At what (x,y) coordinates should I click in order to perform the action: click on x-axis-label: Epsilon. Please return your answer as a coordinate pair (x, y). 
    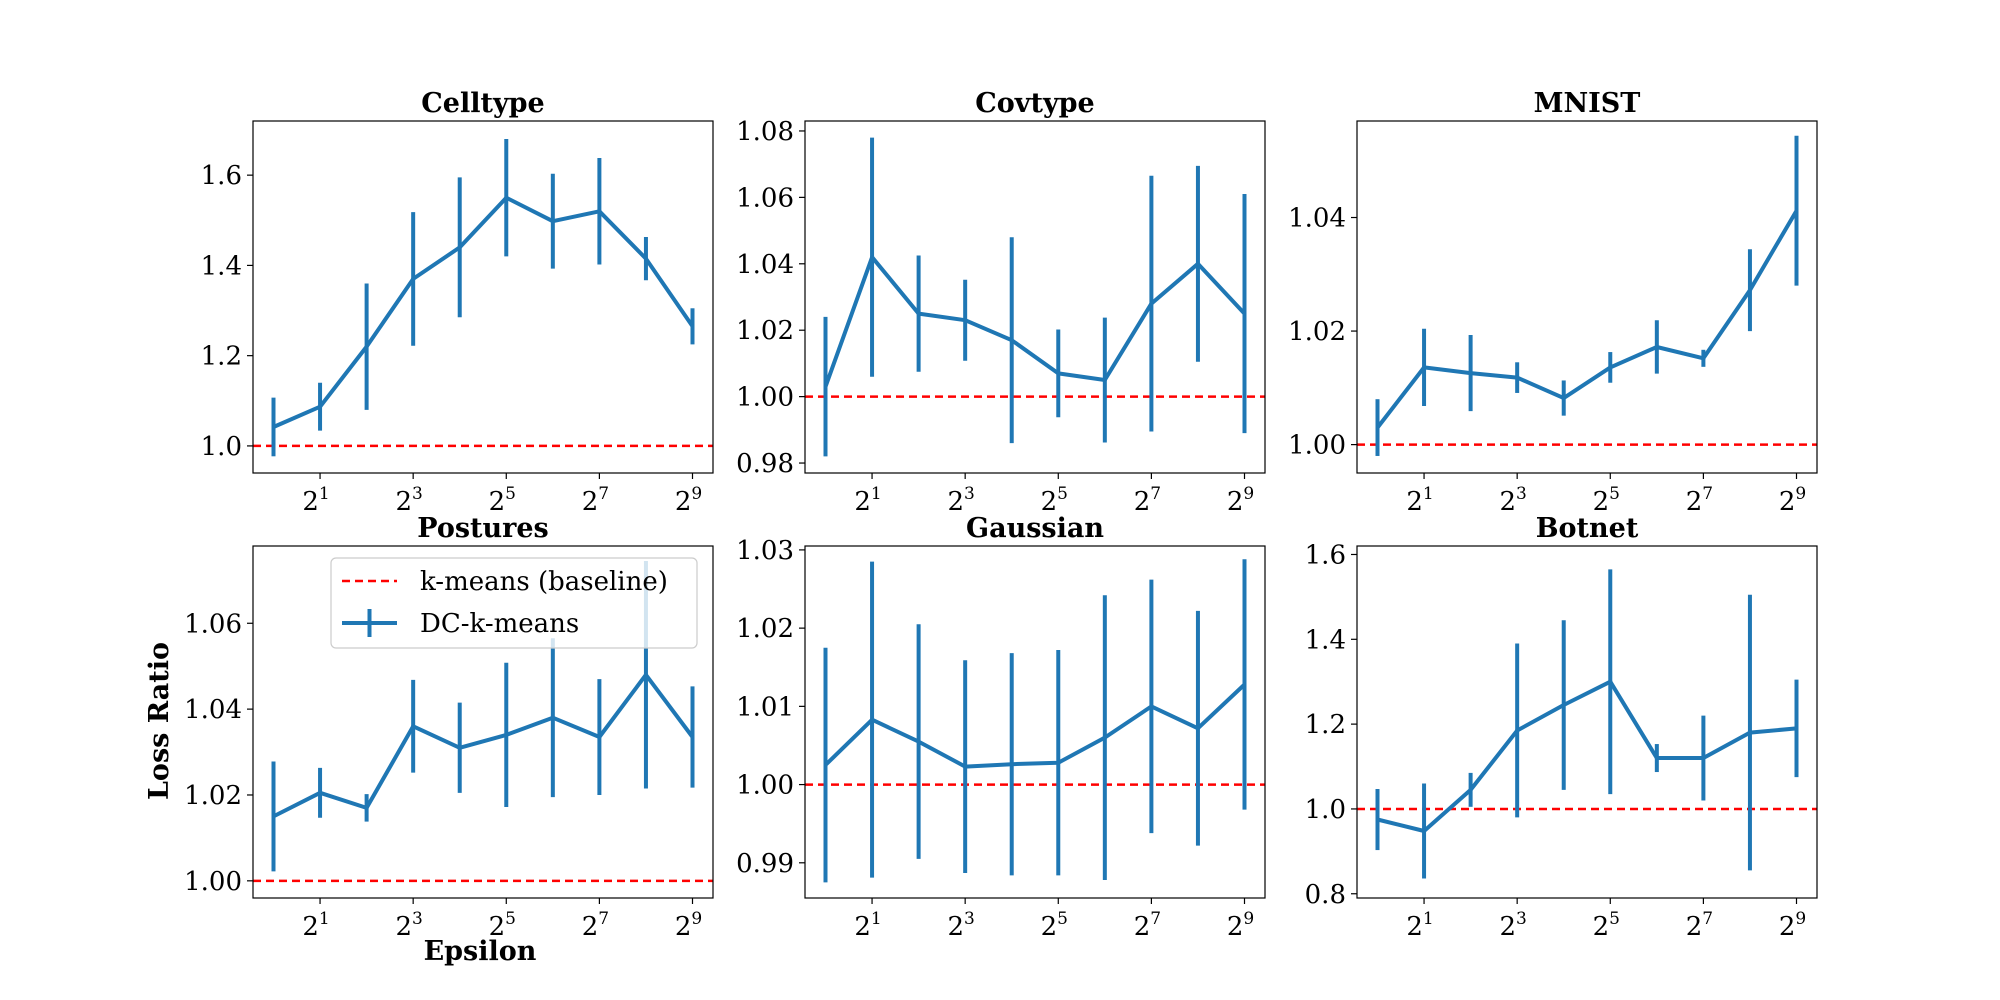
    Looking at the image, I should click on (480, 951).